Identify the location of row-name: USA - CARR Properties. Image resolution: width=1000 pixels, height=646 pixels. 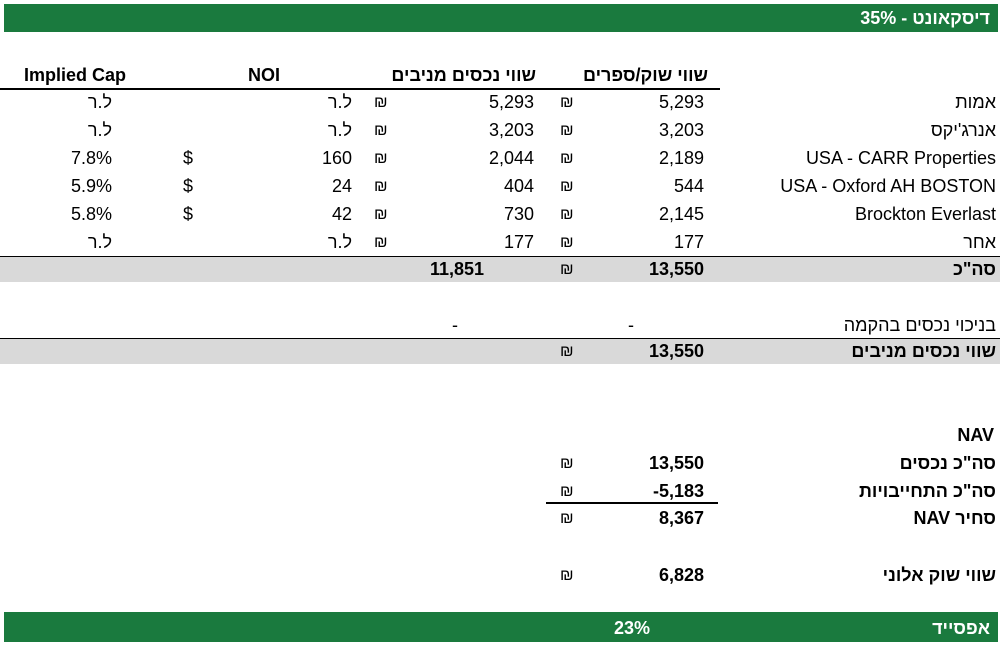
(900, 158).